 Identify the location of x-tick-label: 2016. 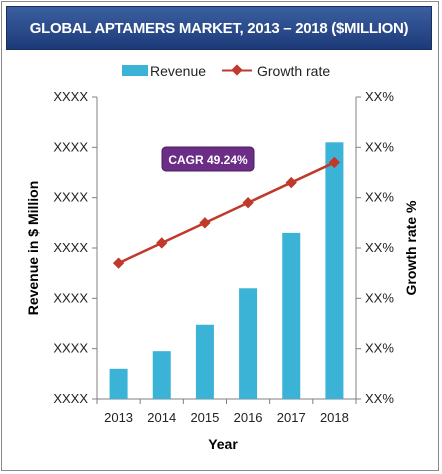
(248, 417).